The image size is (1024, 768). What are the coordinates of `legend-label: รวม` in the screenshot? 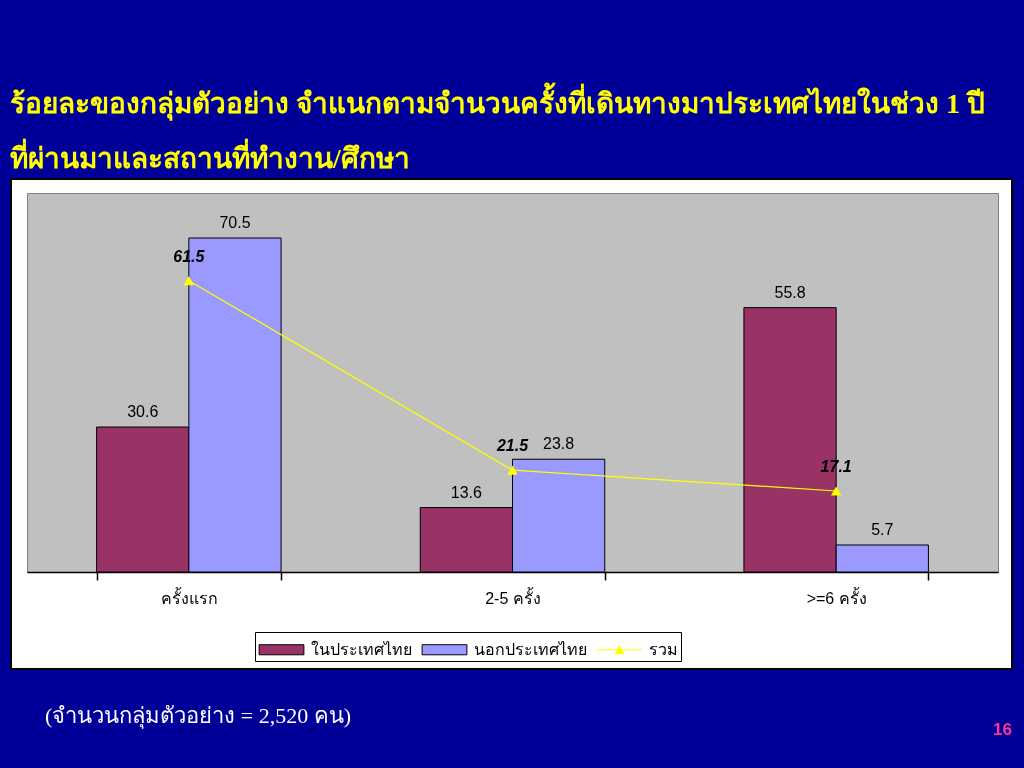 It's located at (663, 649).